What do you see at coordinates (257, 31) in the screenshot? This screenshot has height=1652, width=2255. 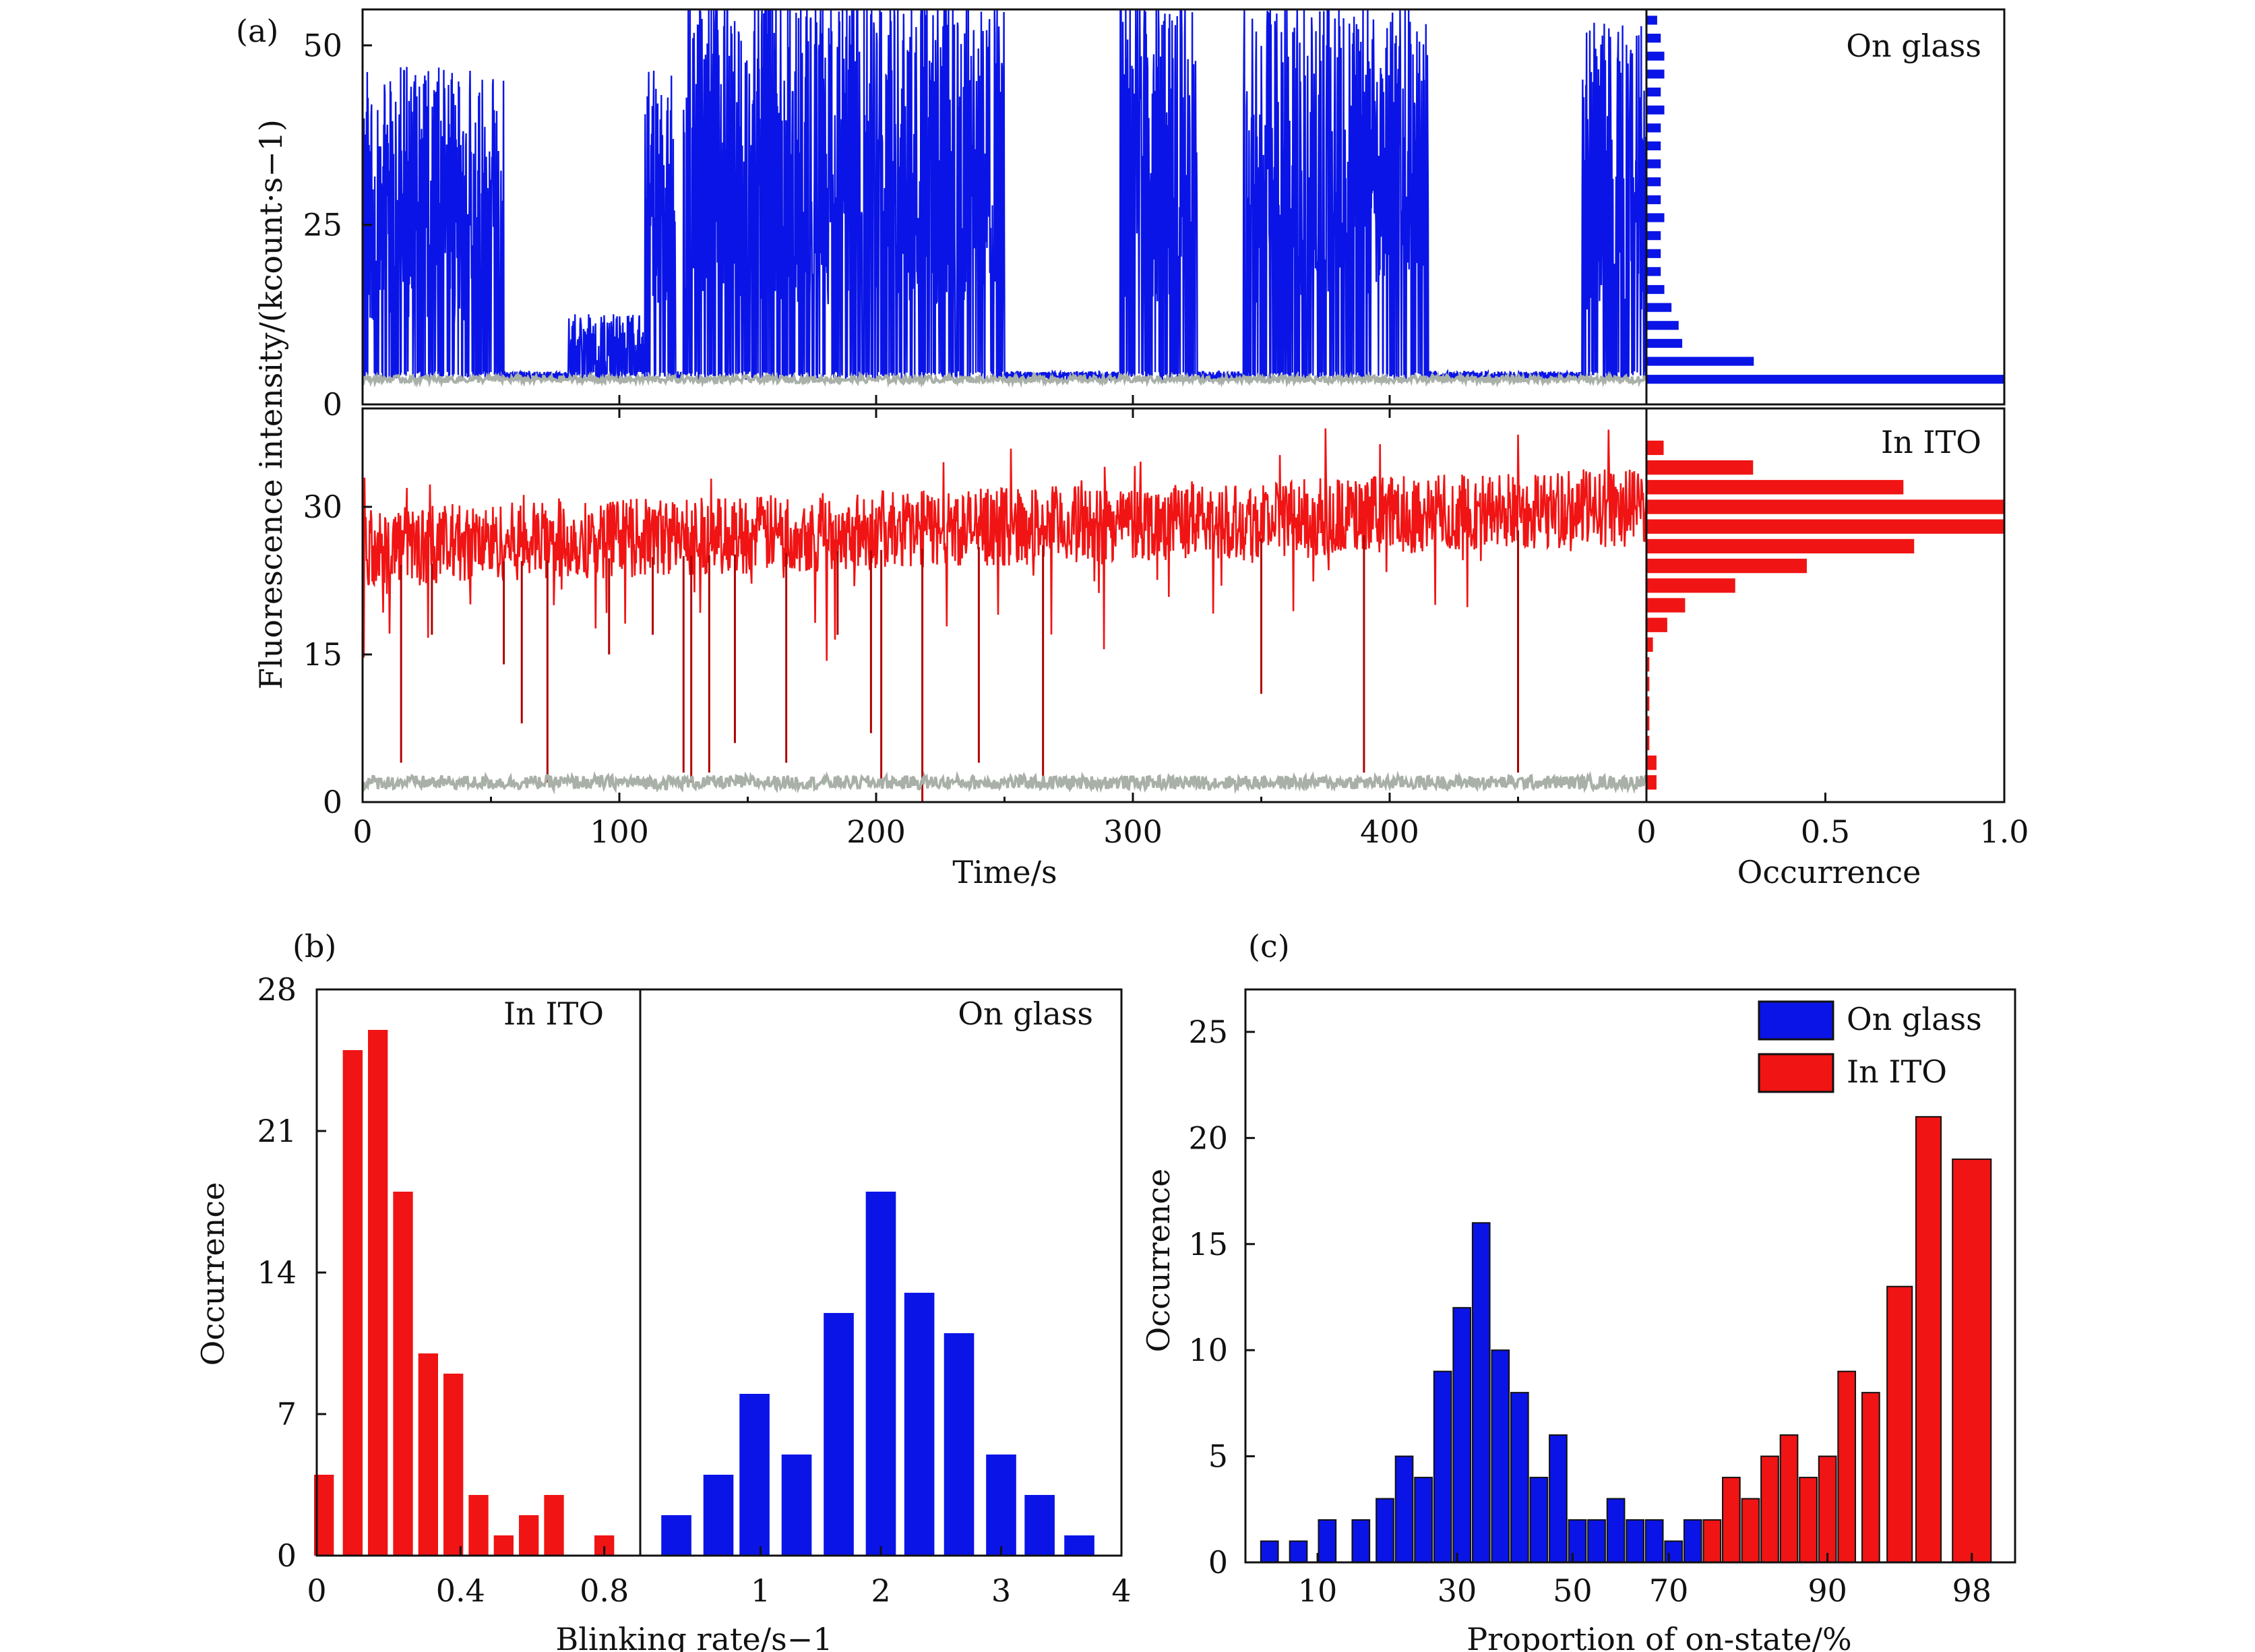 I see `panel-label-a: (a)` at bounding box center [257, 31].